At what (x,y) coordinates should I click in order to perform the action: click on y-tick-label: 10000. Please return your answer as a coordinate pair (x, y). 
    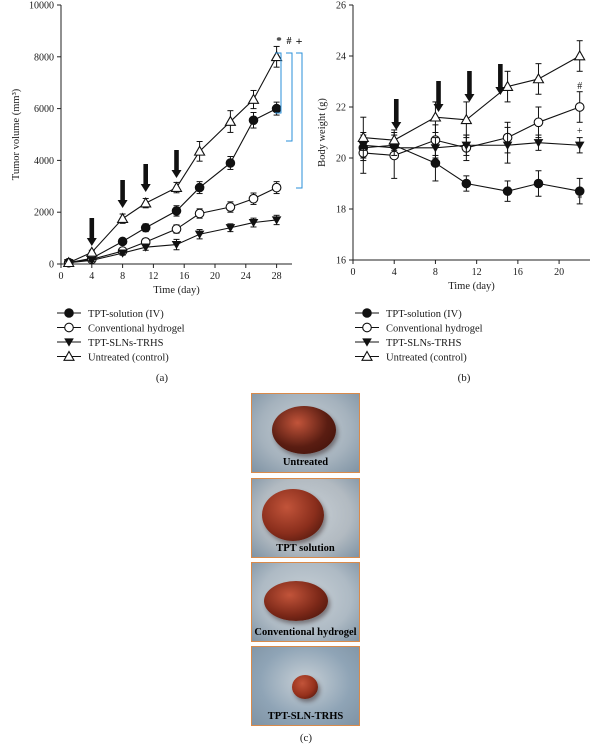
    Looking at the image, I should click on (41, 6).